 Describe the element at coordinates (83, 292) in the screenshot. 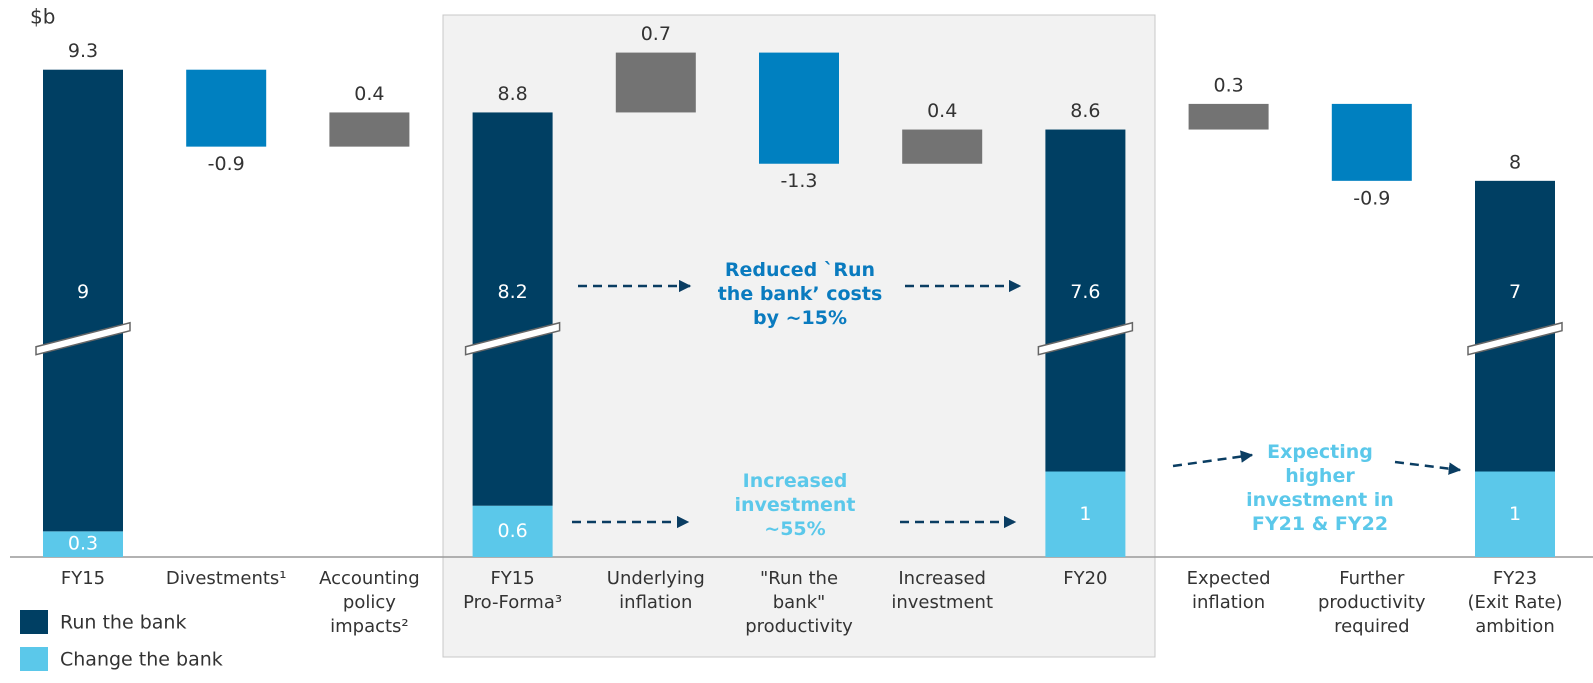

I see `segment-label: 9` at that location.